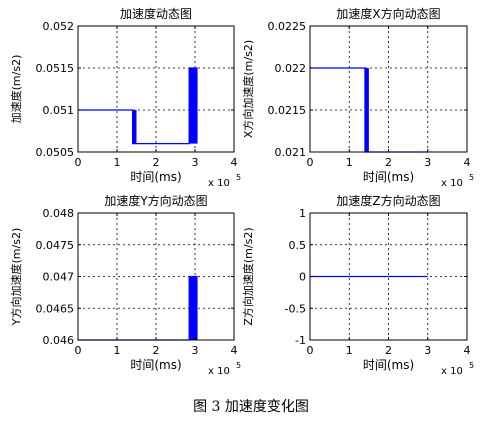 This screenshot has width=502, height=425. Describe the element at coordinates (291, 68) in the screenshot. I see `y-tick-label: 0.022` at that location.